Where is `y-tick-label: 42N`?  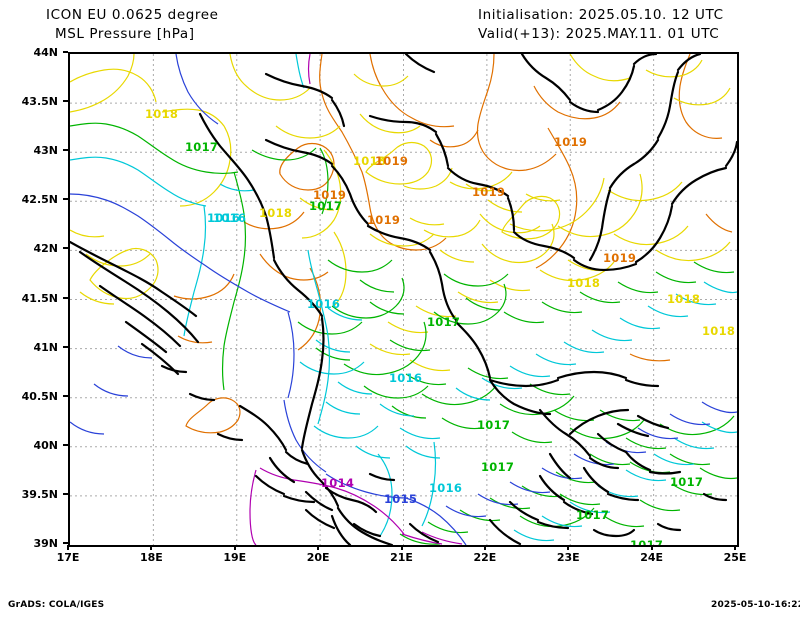
y-tick-label: 42N is located at coordinates (45, 249).